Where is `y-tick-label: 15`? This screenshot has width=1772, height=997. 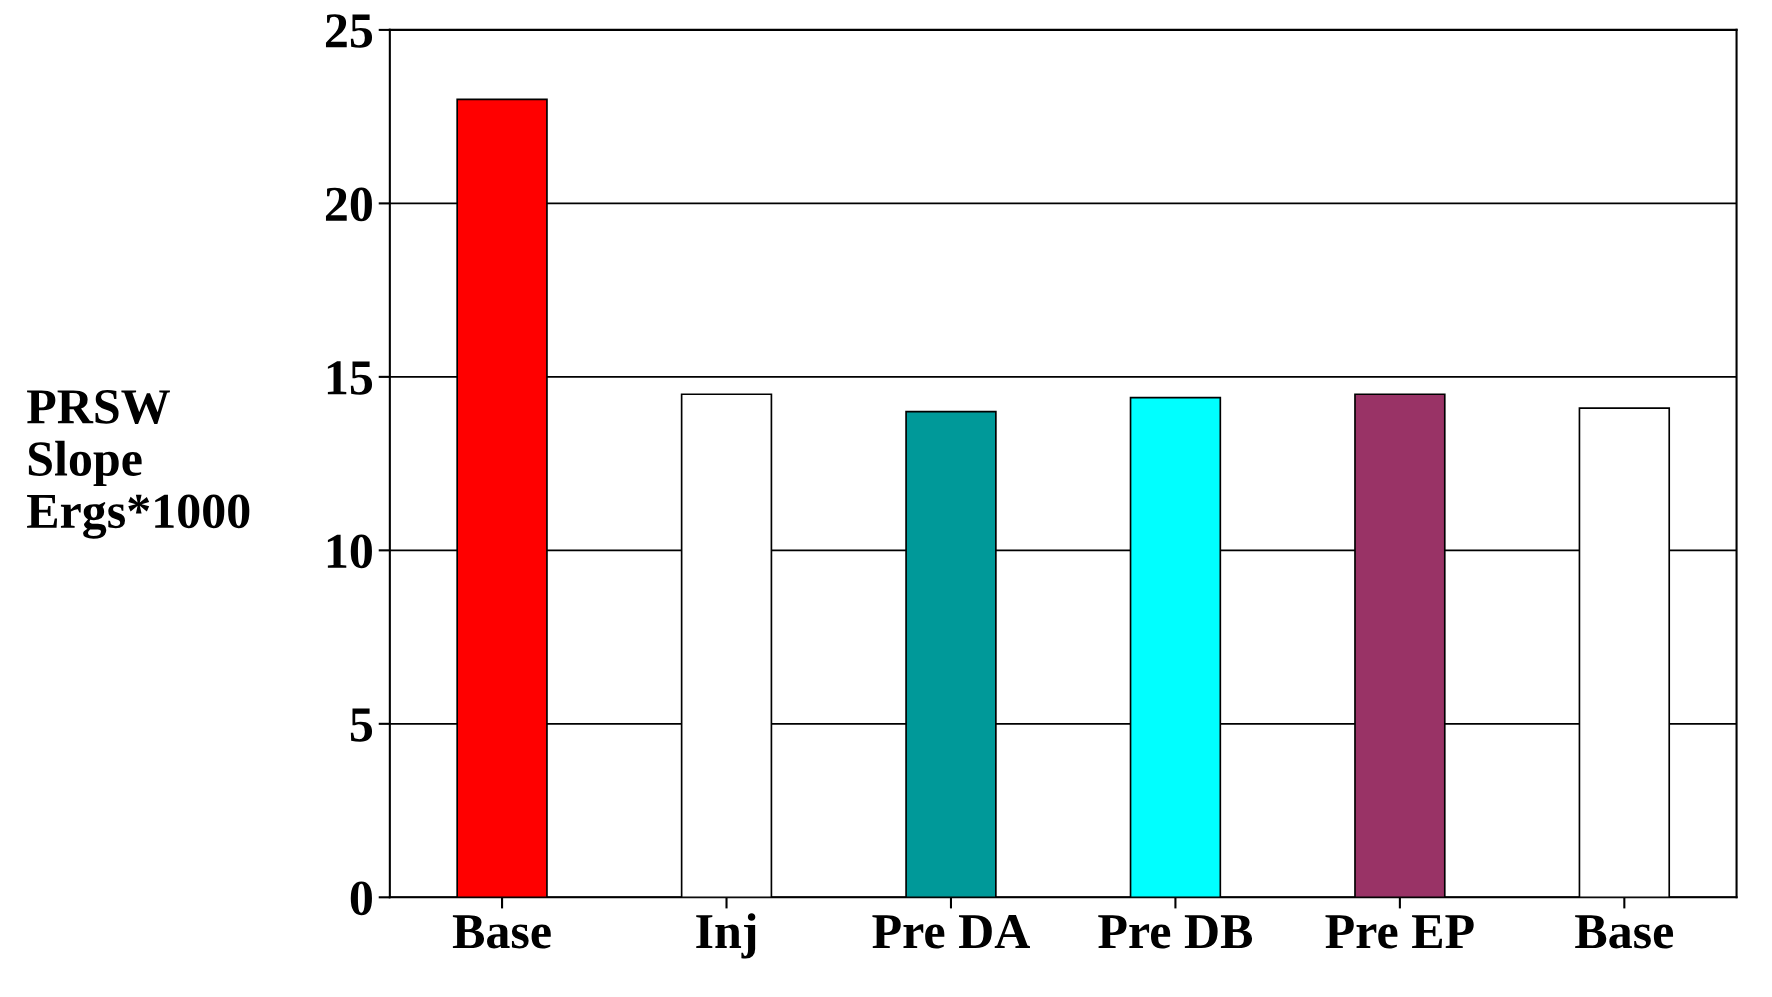
y-tick-label: 15 is located at coordinates (350, 378).